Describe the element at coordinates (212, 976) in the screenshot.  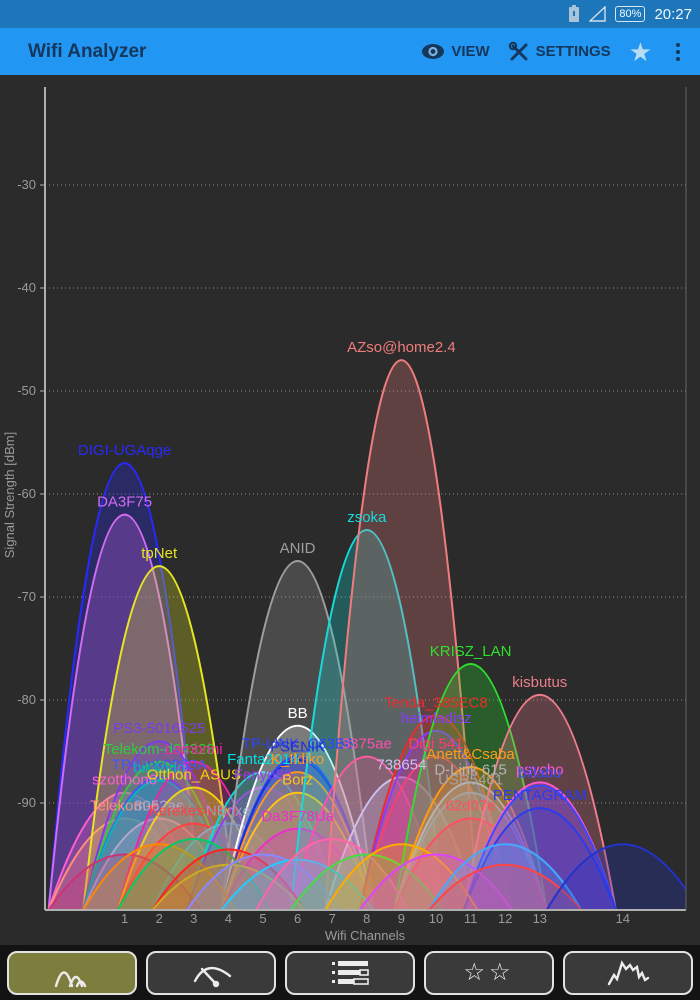
I see `time-graph-icon` at that location.